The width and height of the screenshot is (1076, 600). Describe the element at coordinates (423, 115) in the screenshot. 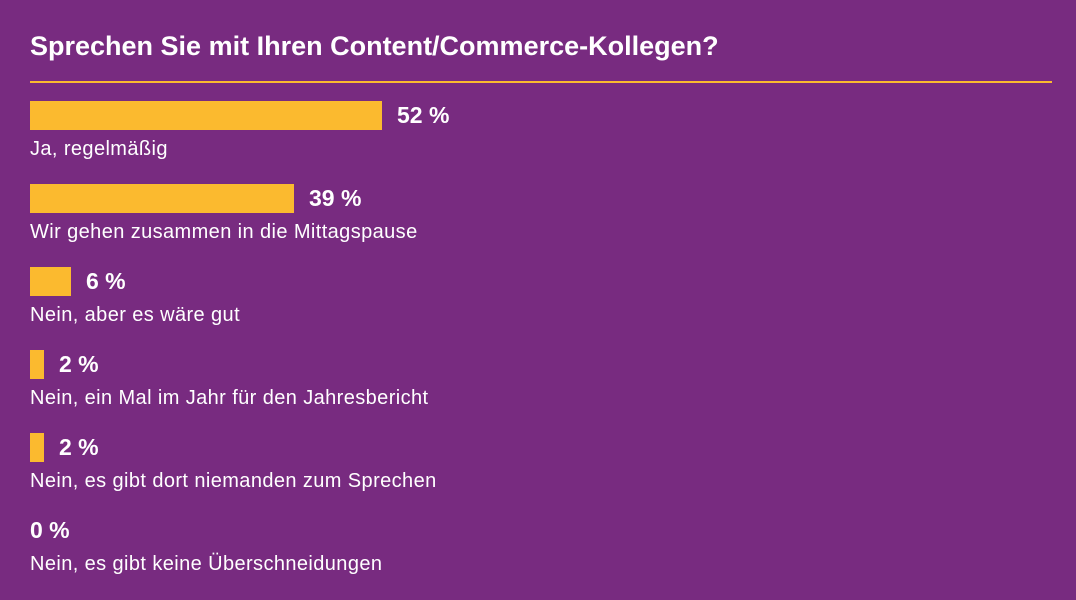

I see `value-label: 52 %` at that location.